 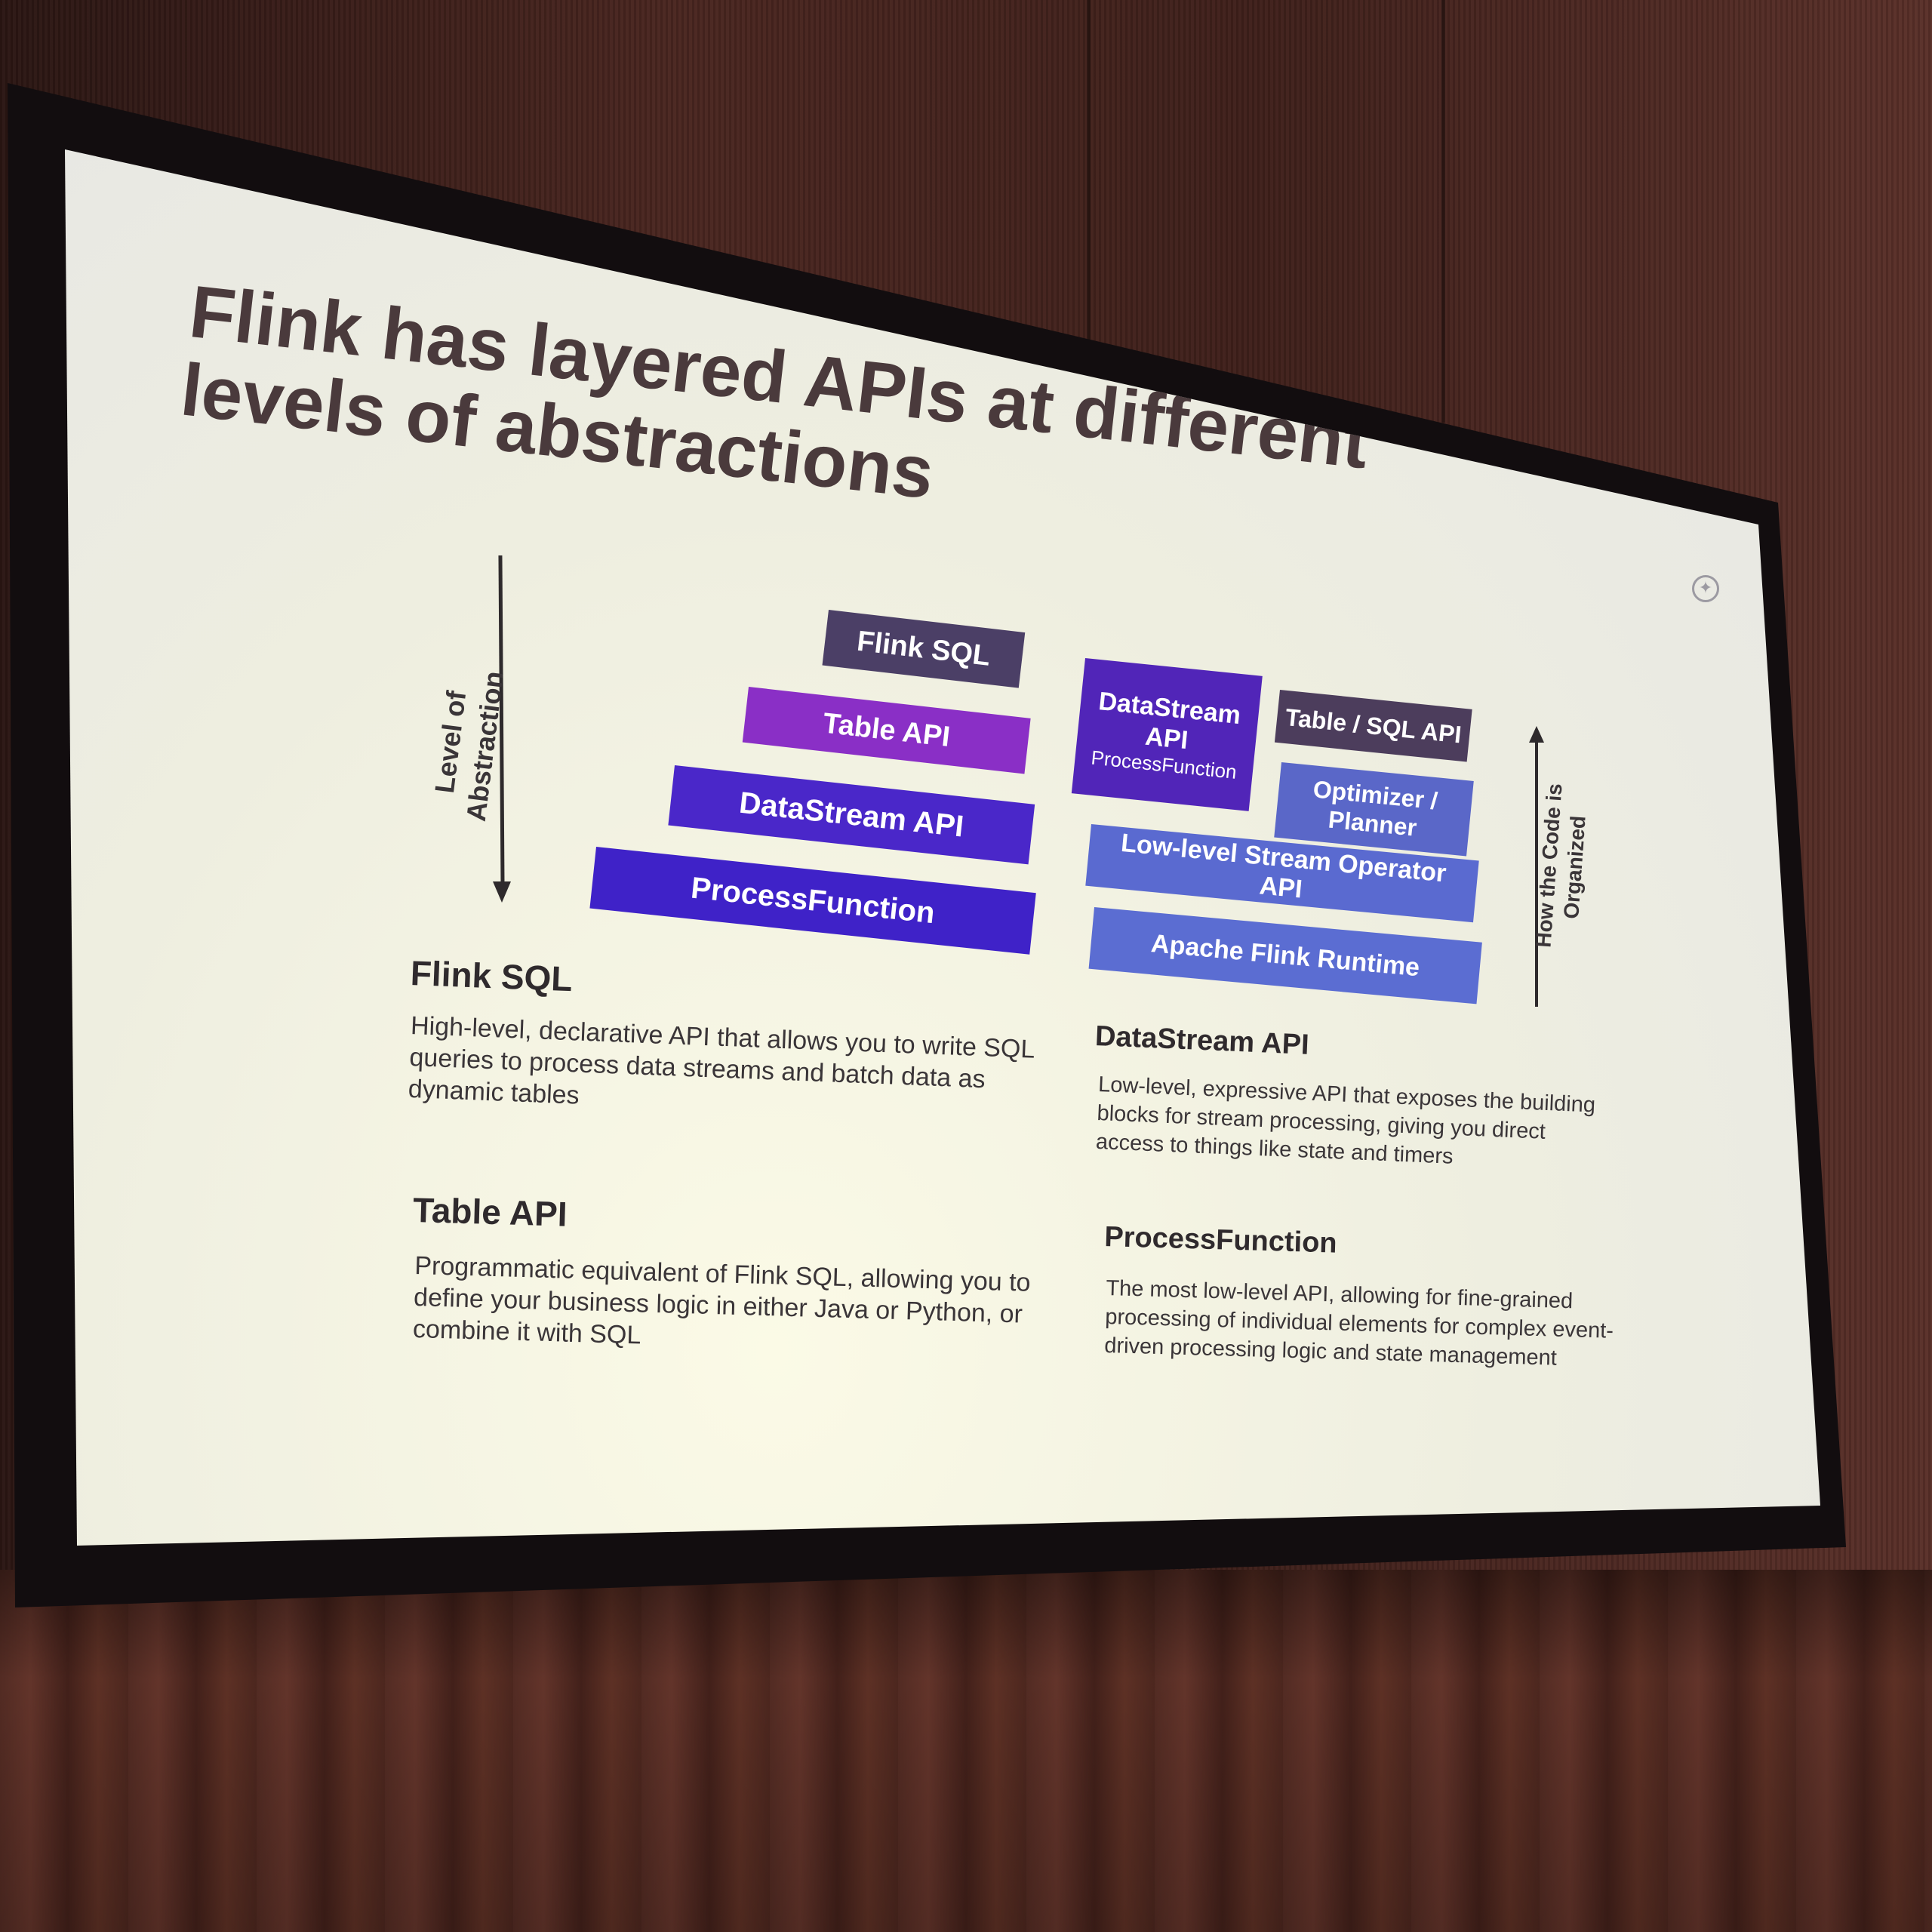 I want to click on desc-title-flink-sql: Flink SQL, so click(x=491, y=975).